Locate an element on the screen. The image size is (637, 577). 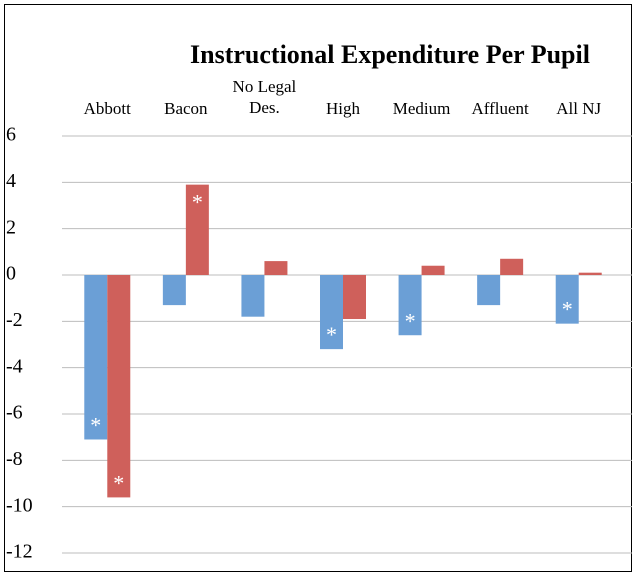
x-tick-label: Bacon is located at coordinates (186, 108).